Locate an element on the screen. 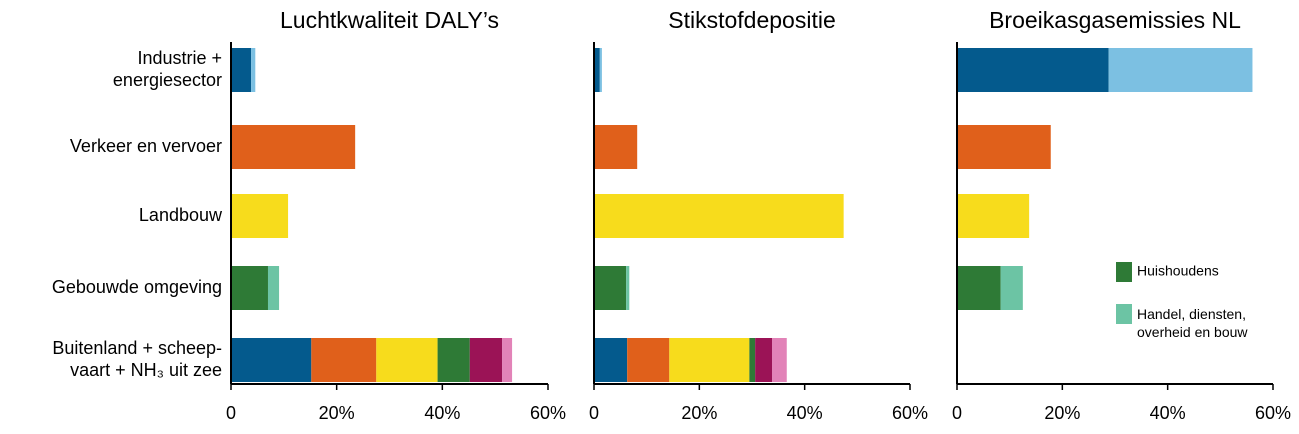 Image resolution: width=1299 pixels, height=434 pixels. category-label: Industrie + energiesector is located at coordinates (167, 69).